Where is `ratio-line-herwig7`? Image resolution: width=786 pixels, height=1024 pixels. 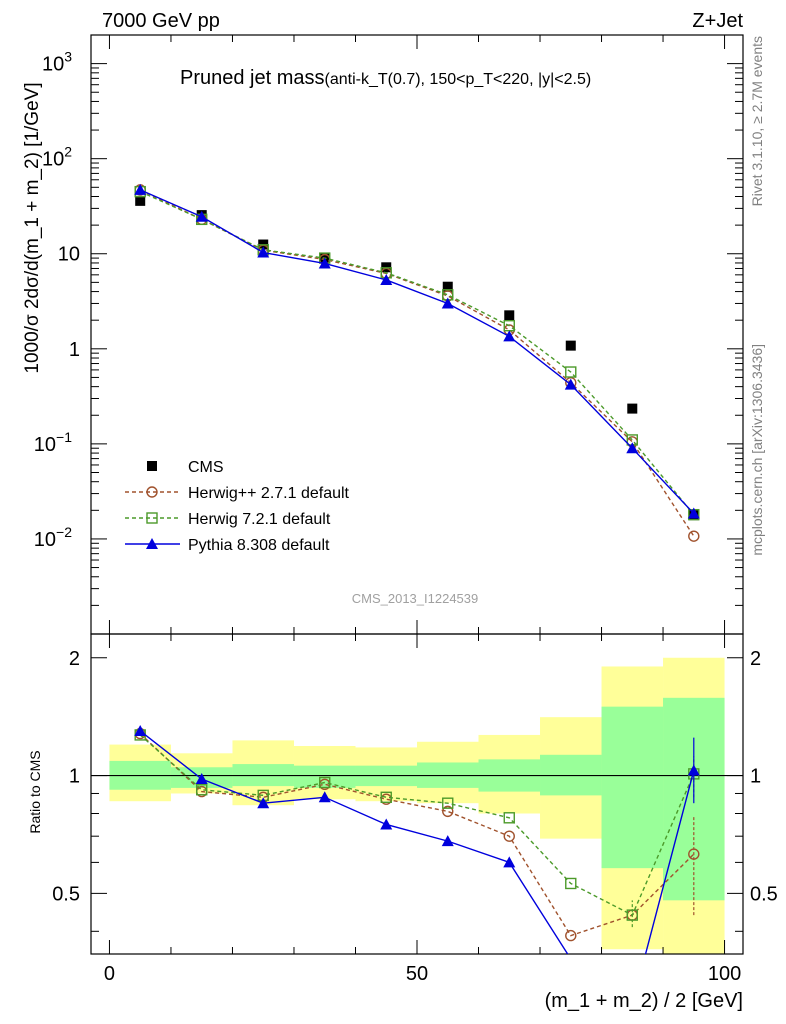 ratio-line-herwig7 is located at coordinates (417, 825).